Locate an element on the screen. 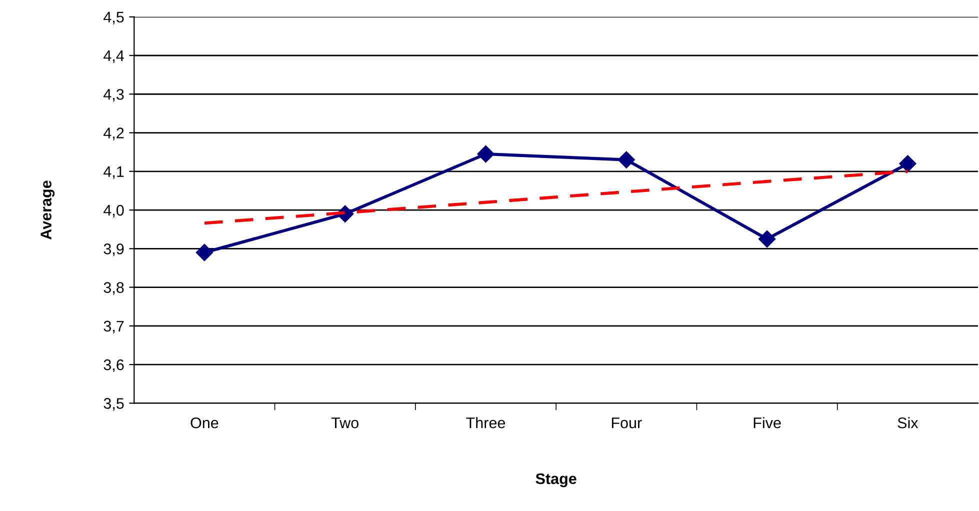 The image size is (979, 511). x-tick-label: Three is located at coordinates (486, 422).